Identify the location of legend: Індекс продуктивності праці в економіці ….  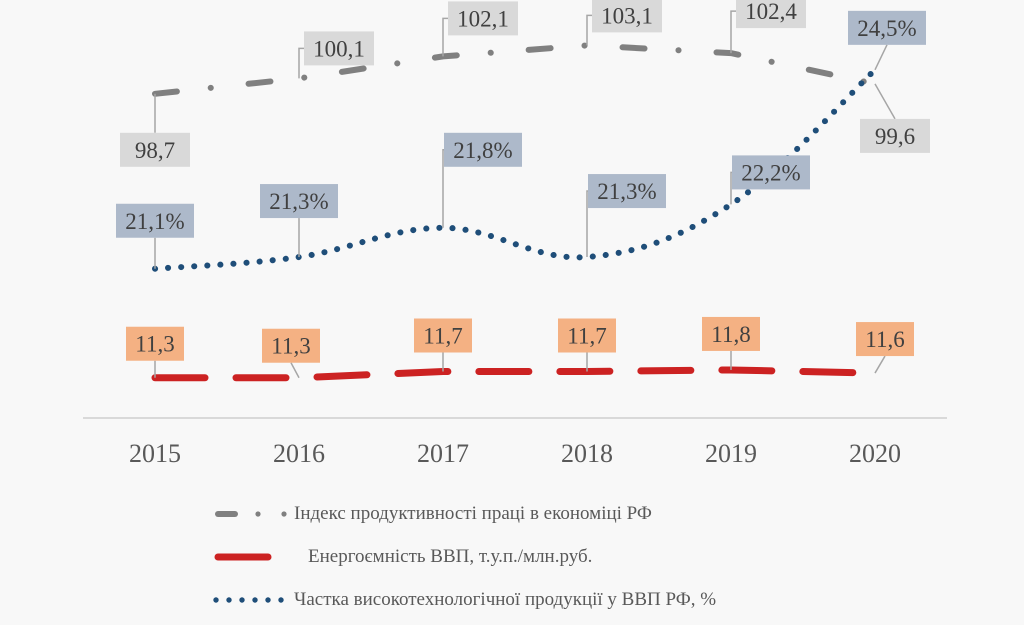
(463, 556).